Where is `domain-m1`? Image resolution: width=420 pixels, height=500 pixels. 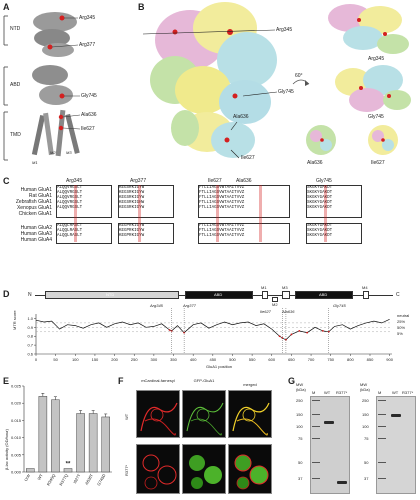
domain-m1 is located at coordinates (265, 295).